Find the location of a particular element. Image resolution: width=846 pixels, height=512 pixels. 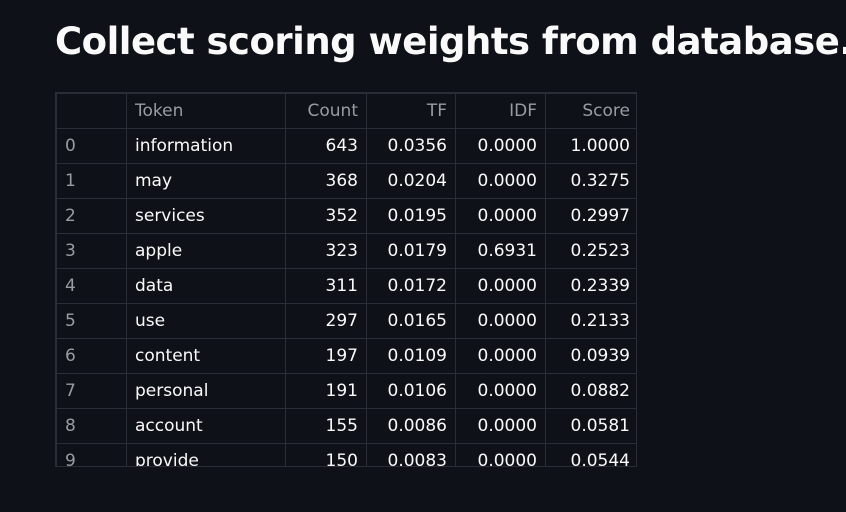

score-cell: 0.2997 is located at coordinates (590, 216).